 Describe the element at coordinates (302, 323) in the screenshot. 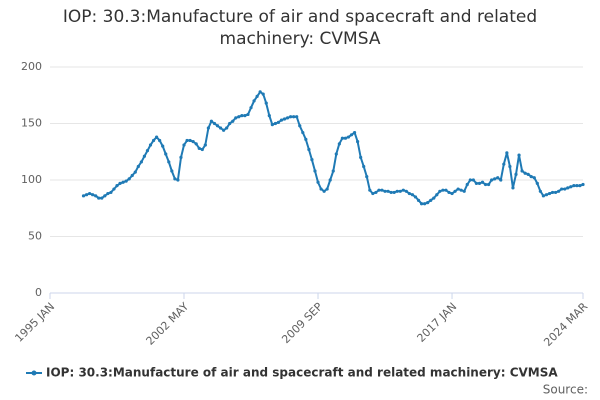

I see `x-tick-label: 2009 SEP` at that location.